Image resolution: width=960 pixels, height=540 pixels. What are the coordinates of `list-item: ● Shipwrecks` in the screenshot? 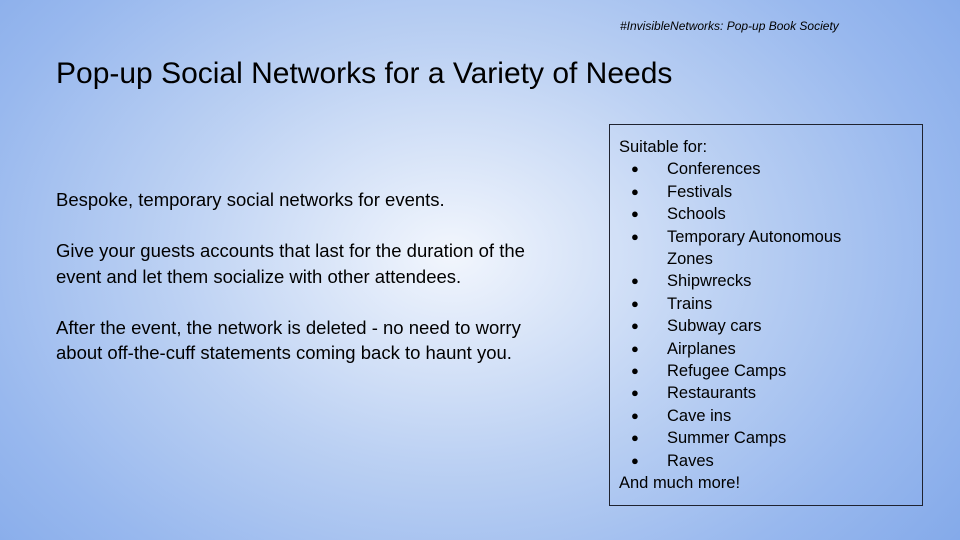 It's located at (753, 281).